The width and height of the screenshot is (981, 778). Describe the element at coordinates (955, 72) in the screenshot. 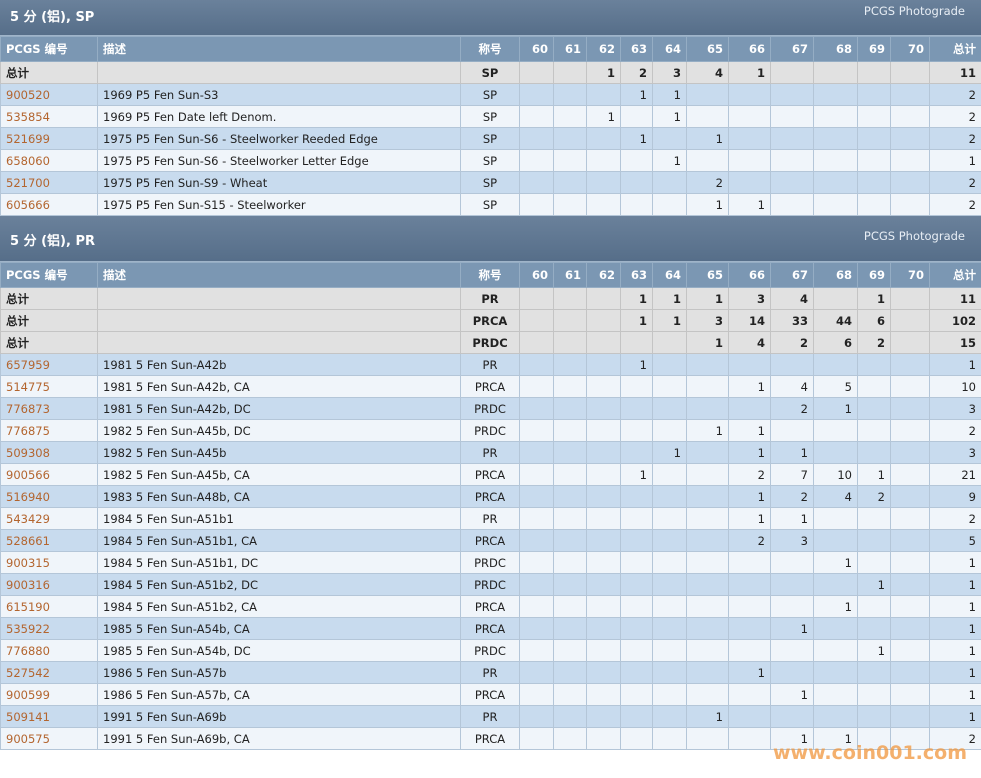

I see `table-cell: 11` at that location.